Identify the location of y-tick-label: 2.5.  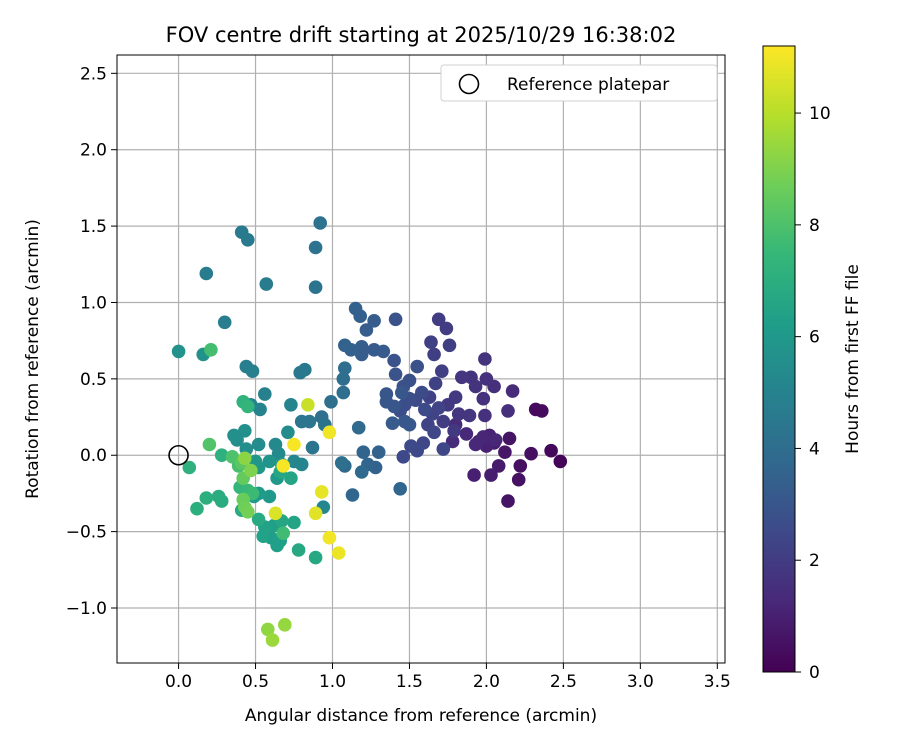
(93, 74).